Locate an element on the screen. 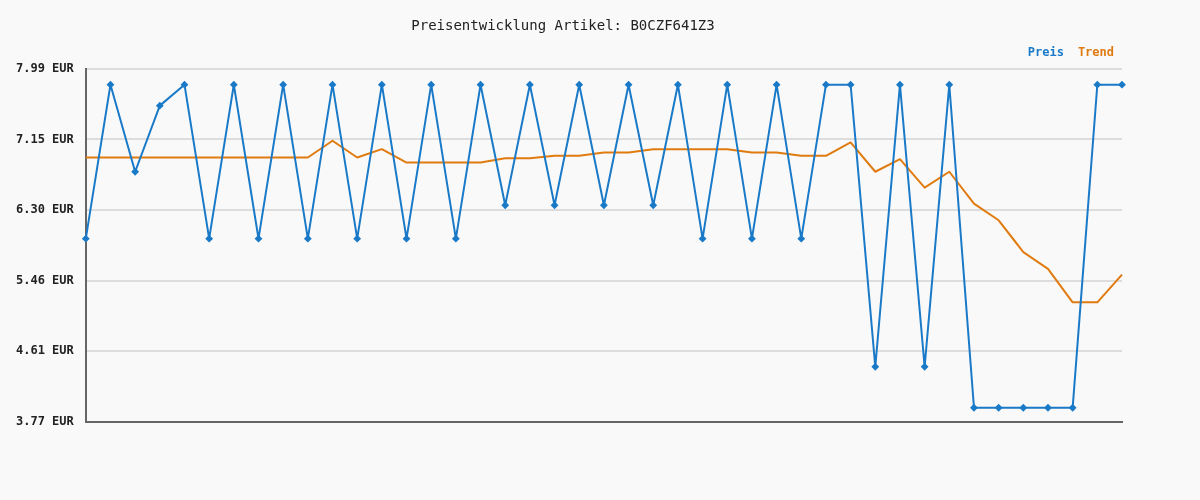 This screenshot has width=1200, height=500. chart-title: Preisentwicklung Artikel: B0CZF641Z3 is located at coordinates (563, 25).